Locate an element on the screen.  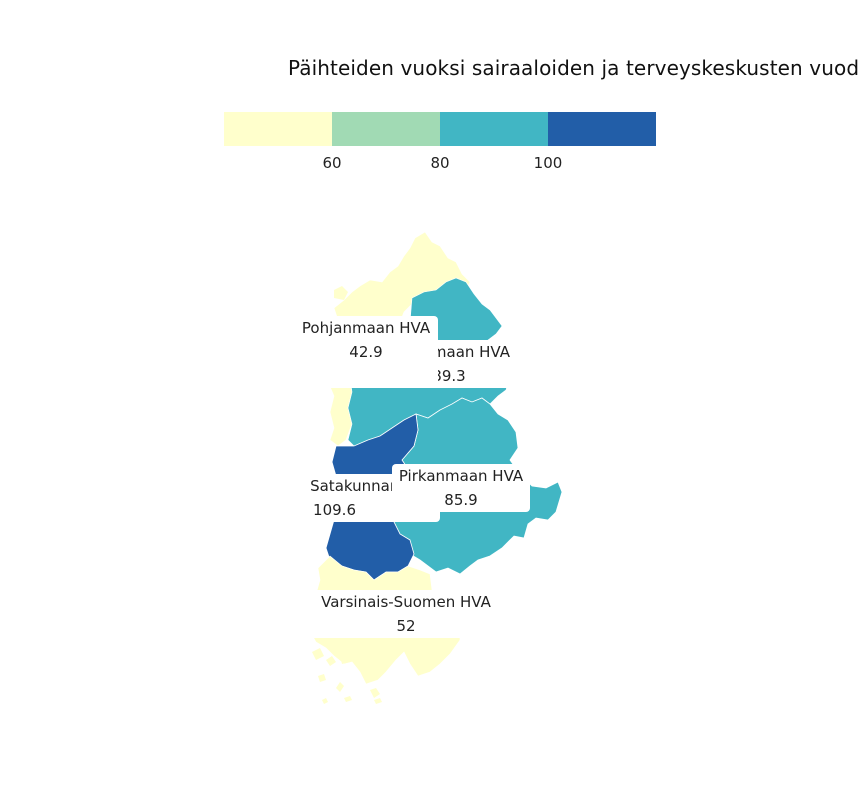
region-label-varsinais-suomi: Varsinais-Suomen HVA 52 is located at coordinates (406, 614).